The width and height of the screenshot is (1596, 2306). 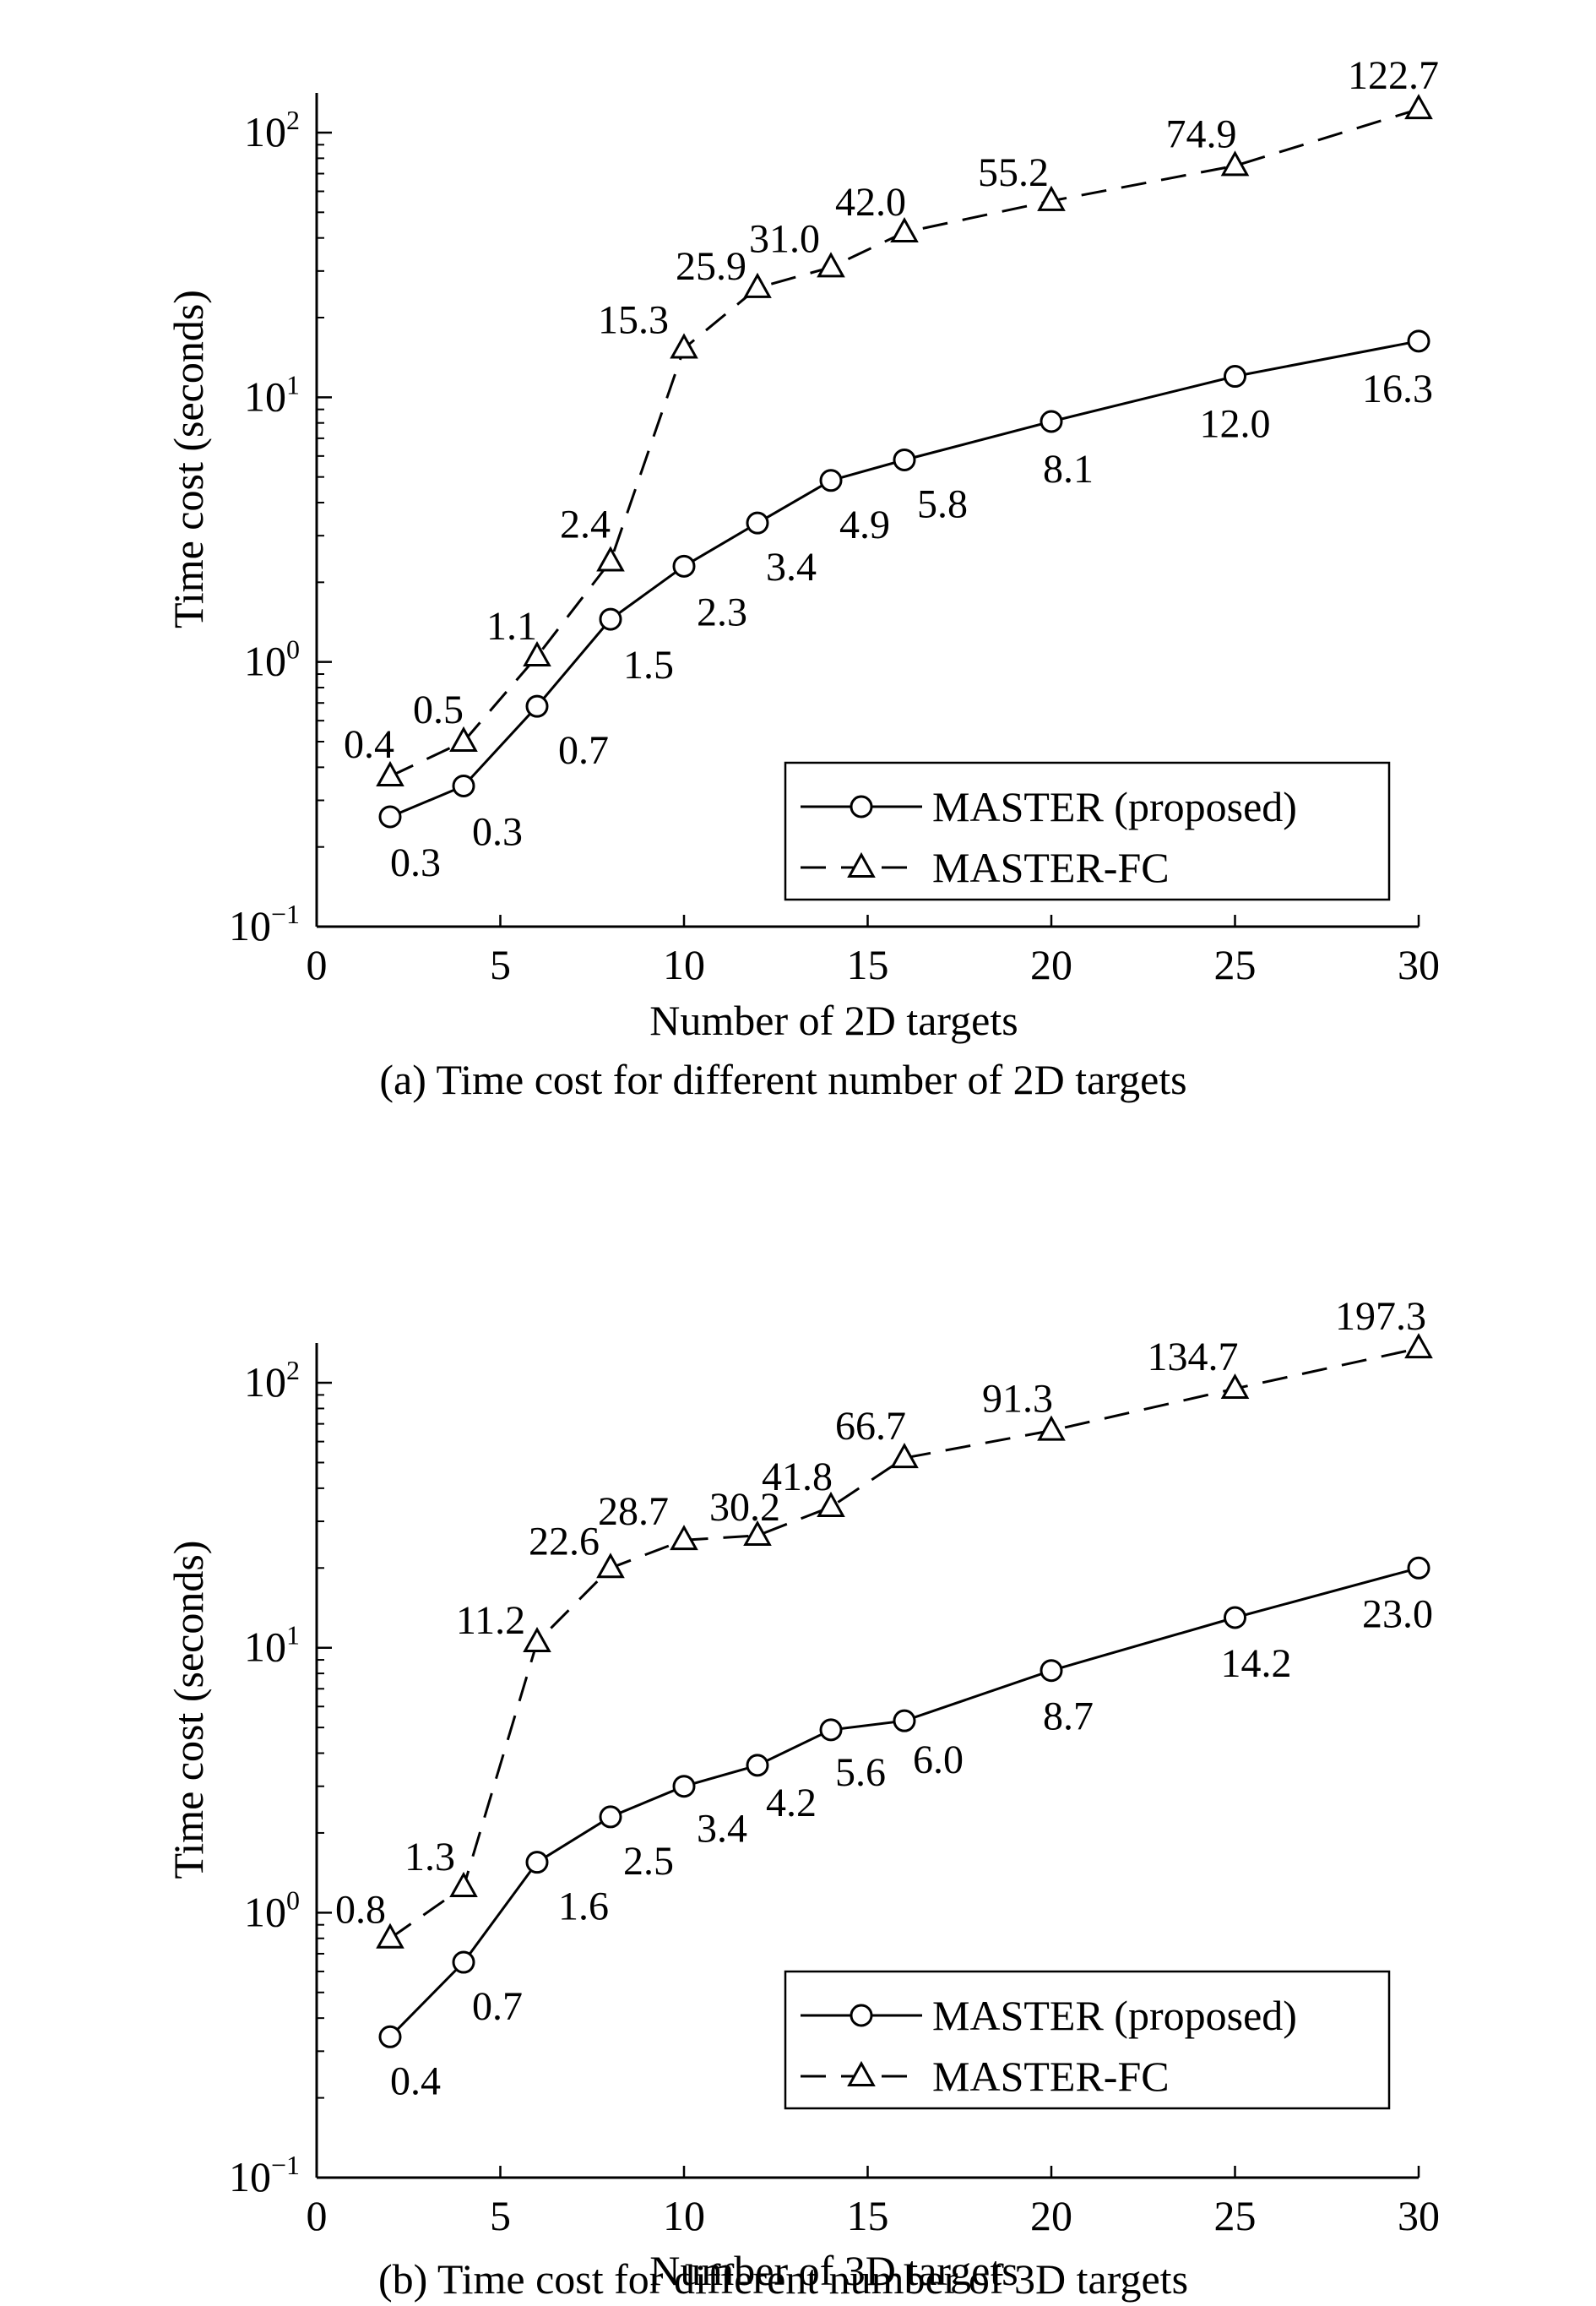 What do you see at coordinates (1017, 1399) in the screenshot?
I see `b-data-label: 91.3` at bounding box center [1017, 1399].